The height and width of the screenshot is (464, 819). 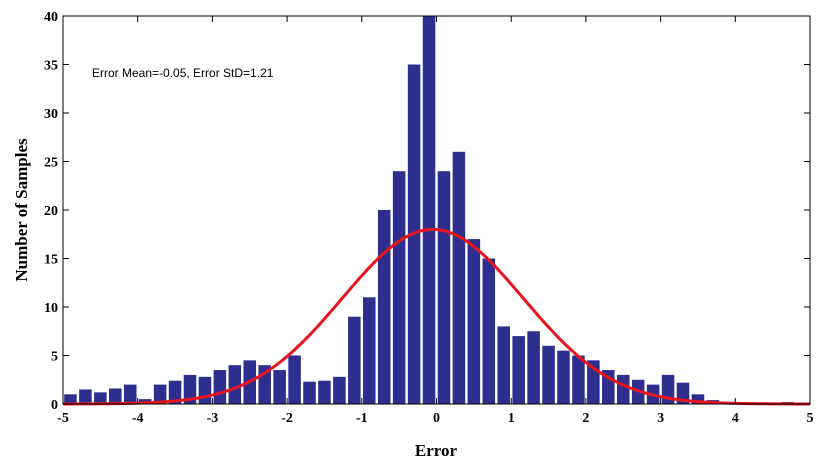 I want to click on y-tick-label: 5, so click(x=54, y=357).